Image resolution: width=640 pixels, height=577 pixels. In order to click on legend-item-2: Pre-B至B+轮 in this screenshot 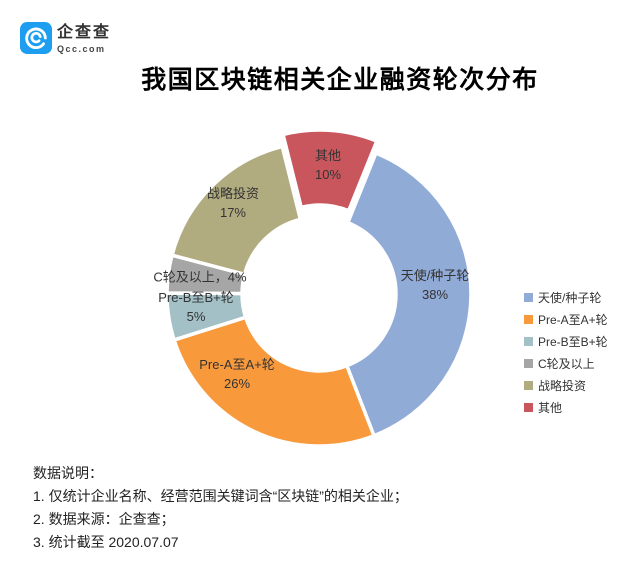, I will do `click(566, 341)`.